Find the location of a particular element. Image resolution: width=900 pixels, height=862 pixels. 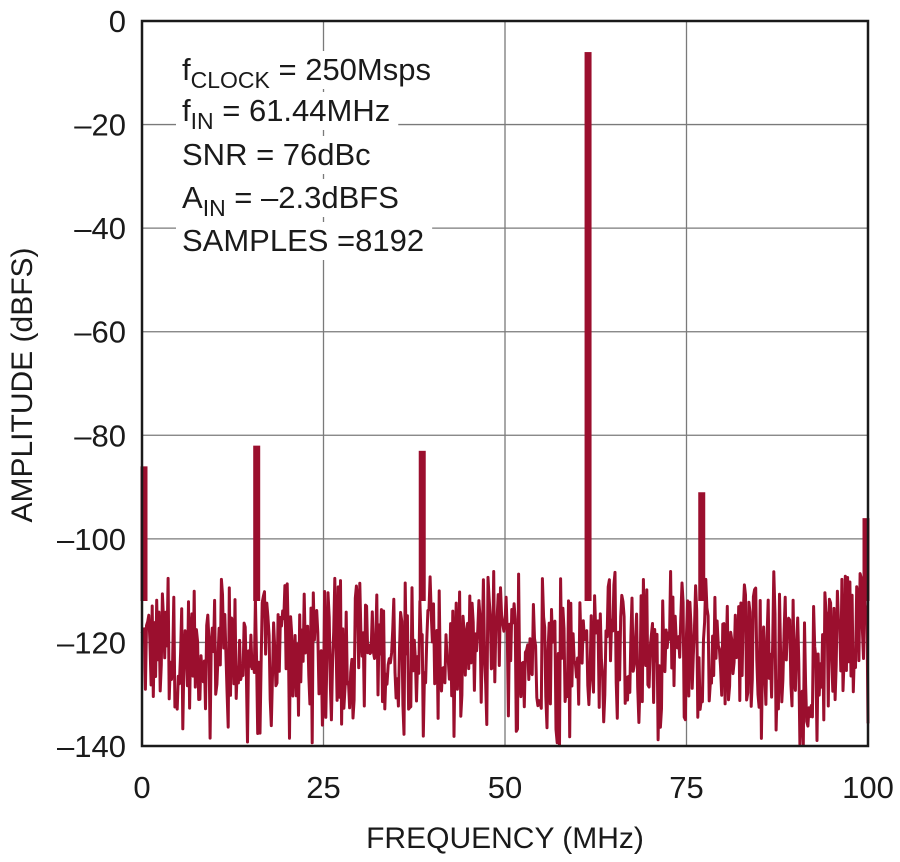

annotation-line: fIN = 61.44MHz is located at coordinates (286, 113).